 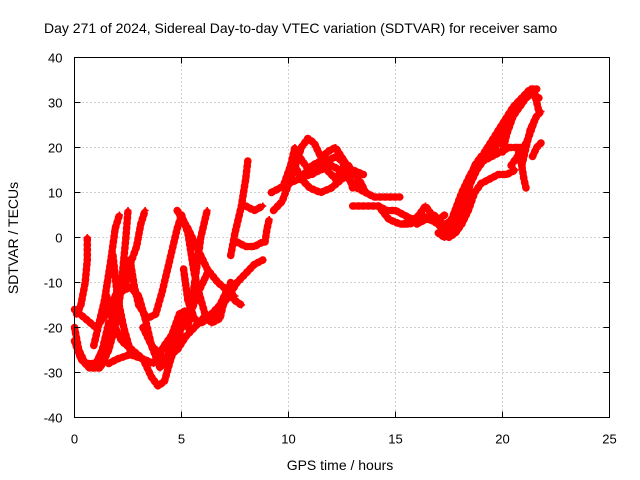 What do you see at coordinates (13, 238) in the screenshot?
I see `y-axis-label: SDTVAR / TECUs` at bounding box center [13, 238].